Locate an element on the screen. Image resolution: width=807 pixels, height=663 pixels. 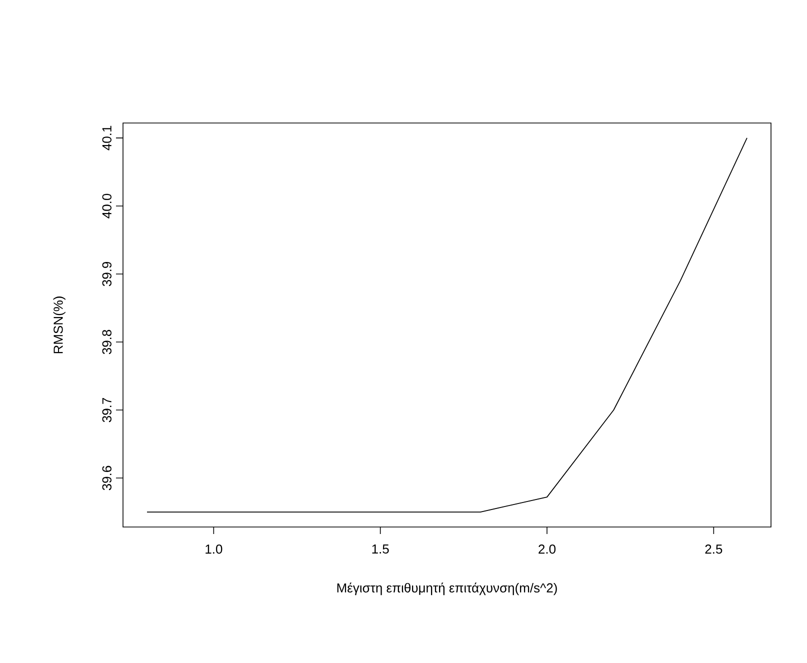
x-axis-title: Μέγιστη επιθυμητή επιτάχυνση(m/s^2) is located at coordinates (447, 589).